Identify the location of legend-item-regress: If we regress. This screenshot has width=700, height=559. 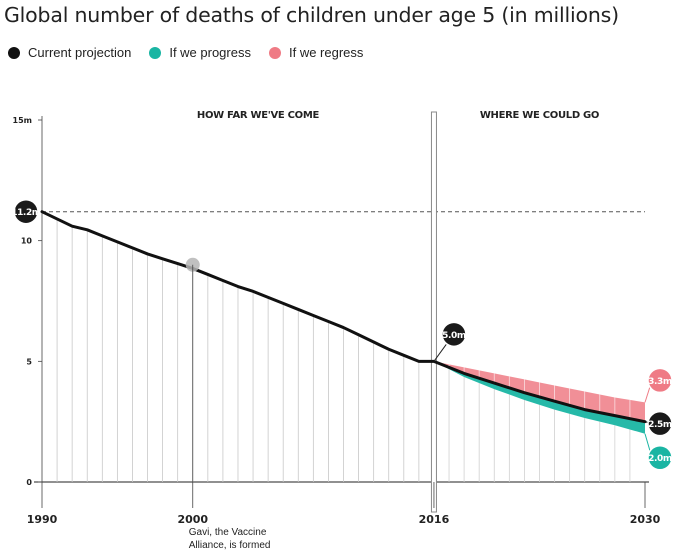
(316, 52).